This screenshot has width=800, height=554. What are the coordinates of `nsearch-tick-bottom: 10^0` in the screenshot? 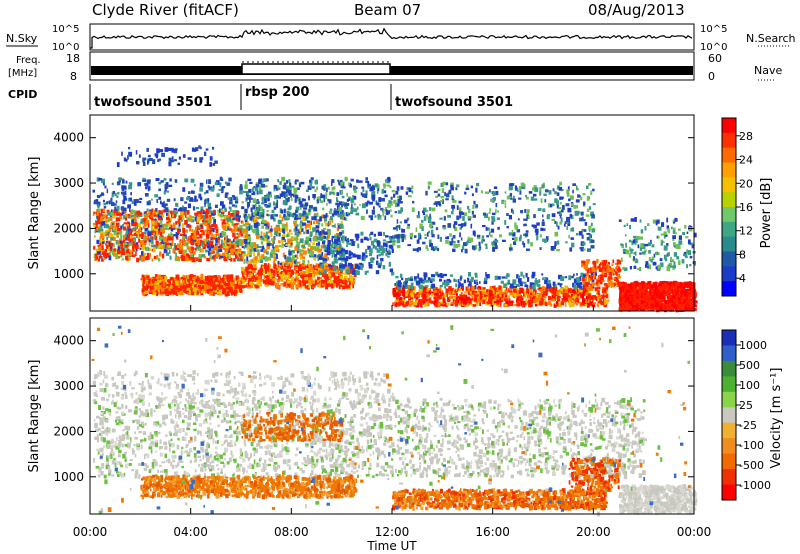 It's located at (713, 47).